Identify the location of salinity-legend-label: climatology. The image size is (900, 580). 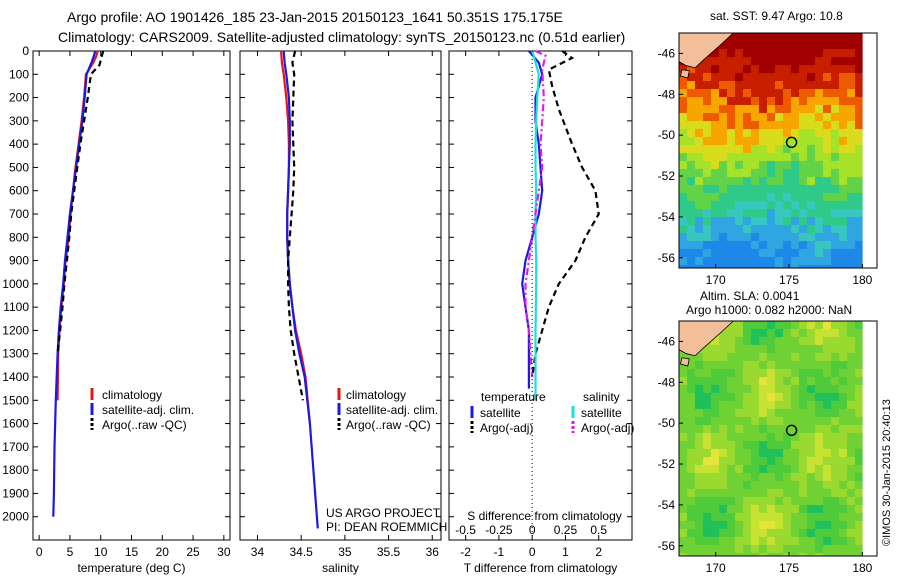
(376, 395).